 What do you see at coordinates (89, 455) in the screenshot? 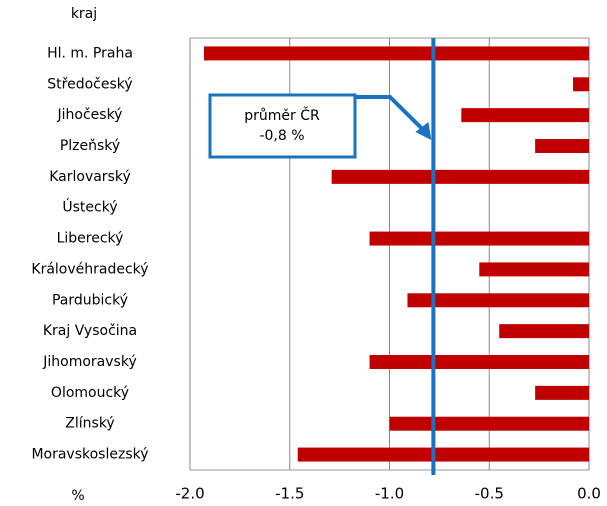
I see `y-tick-label: Moravskoslezský` at bounding box center [89, 455].